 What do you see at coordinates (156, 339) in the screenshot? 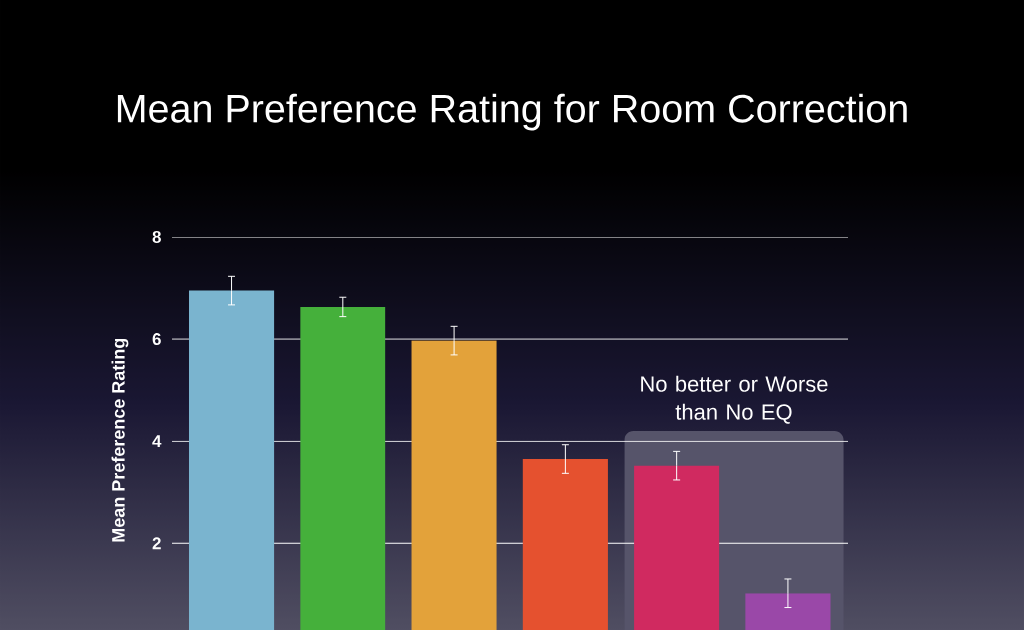
I see `y-tick-label: 6` at bounding box center [156, 339].